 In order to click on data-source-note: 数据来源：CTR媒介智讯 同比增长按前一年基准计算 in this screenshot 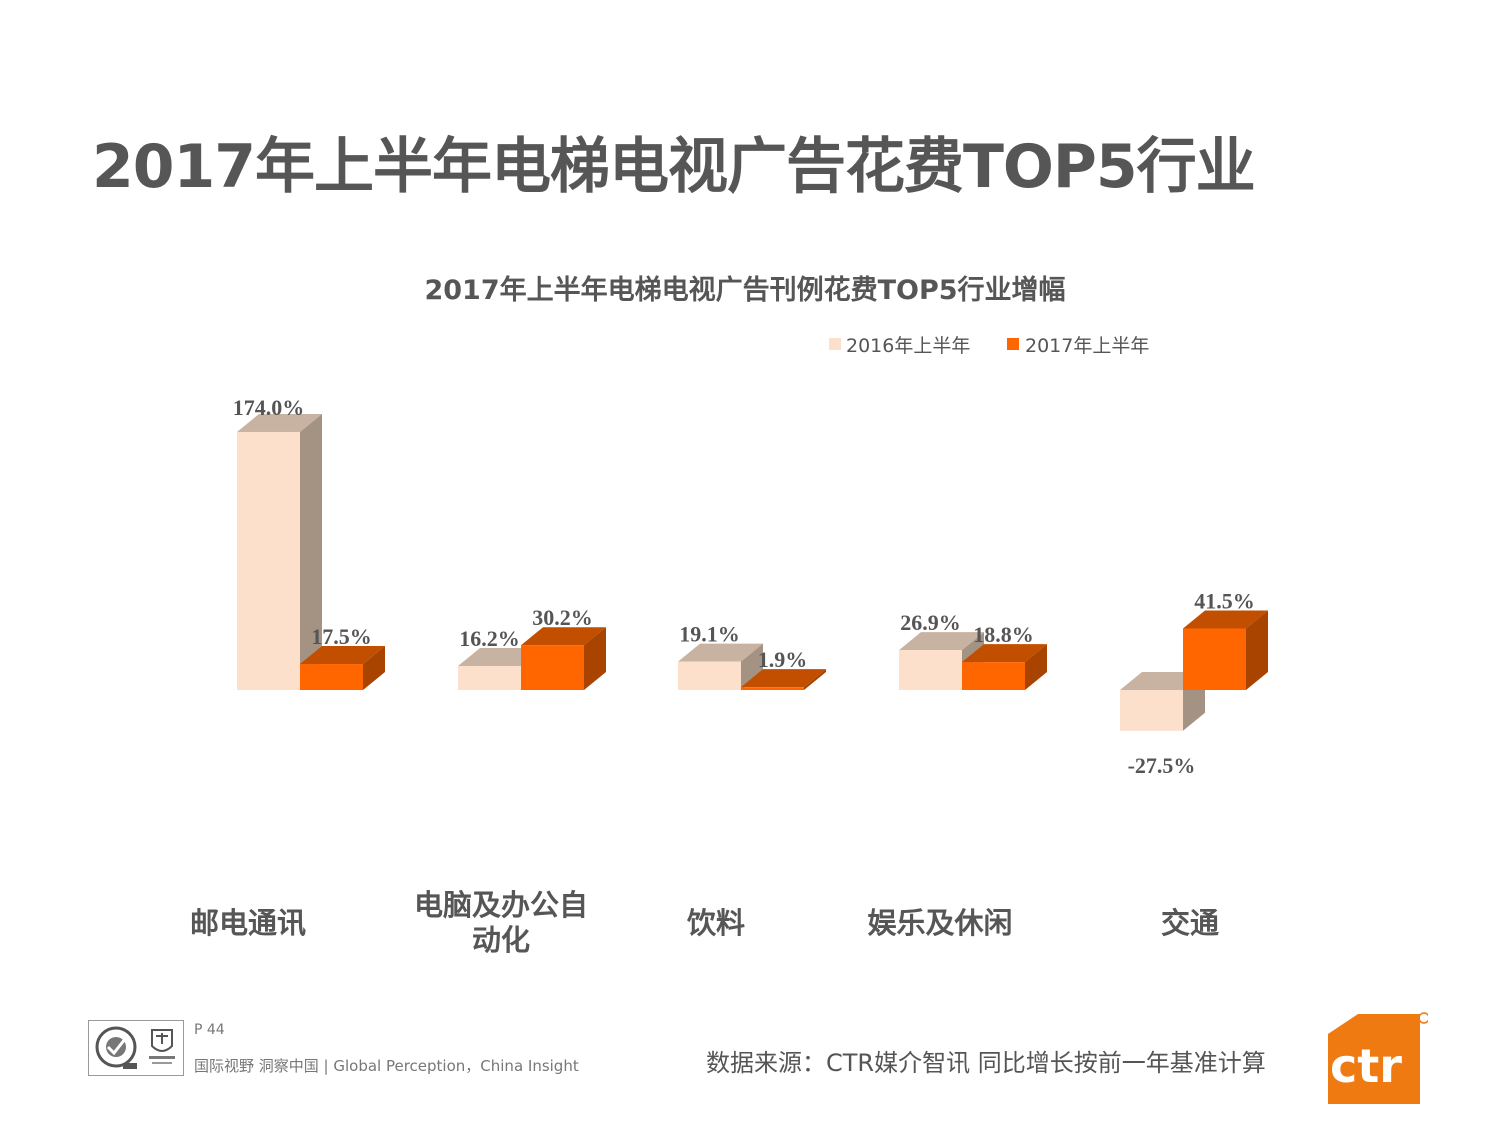, I will do `click(986, 1063)`.